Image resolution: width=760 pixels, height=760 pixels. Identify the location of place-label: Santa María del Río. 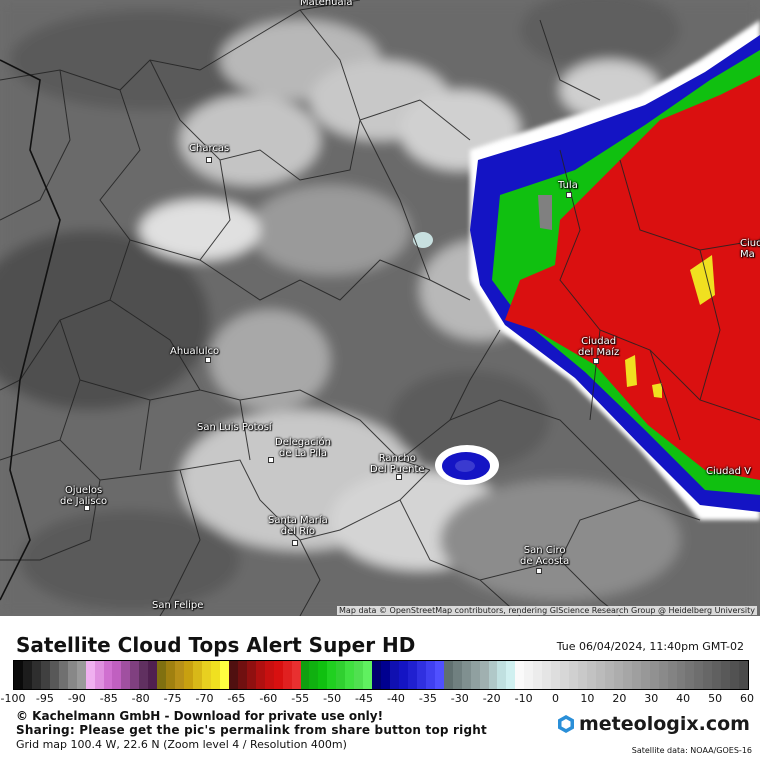
(298, 526).